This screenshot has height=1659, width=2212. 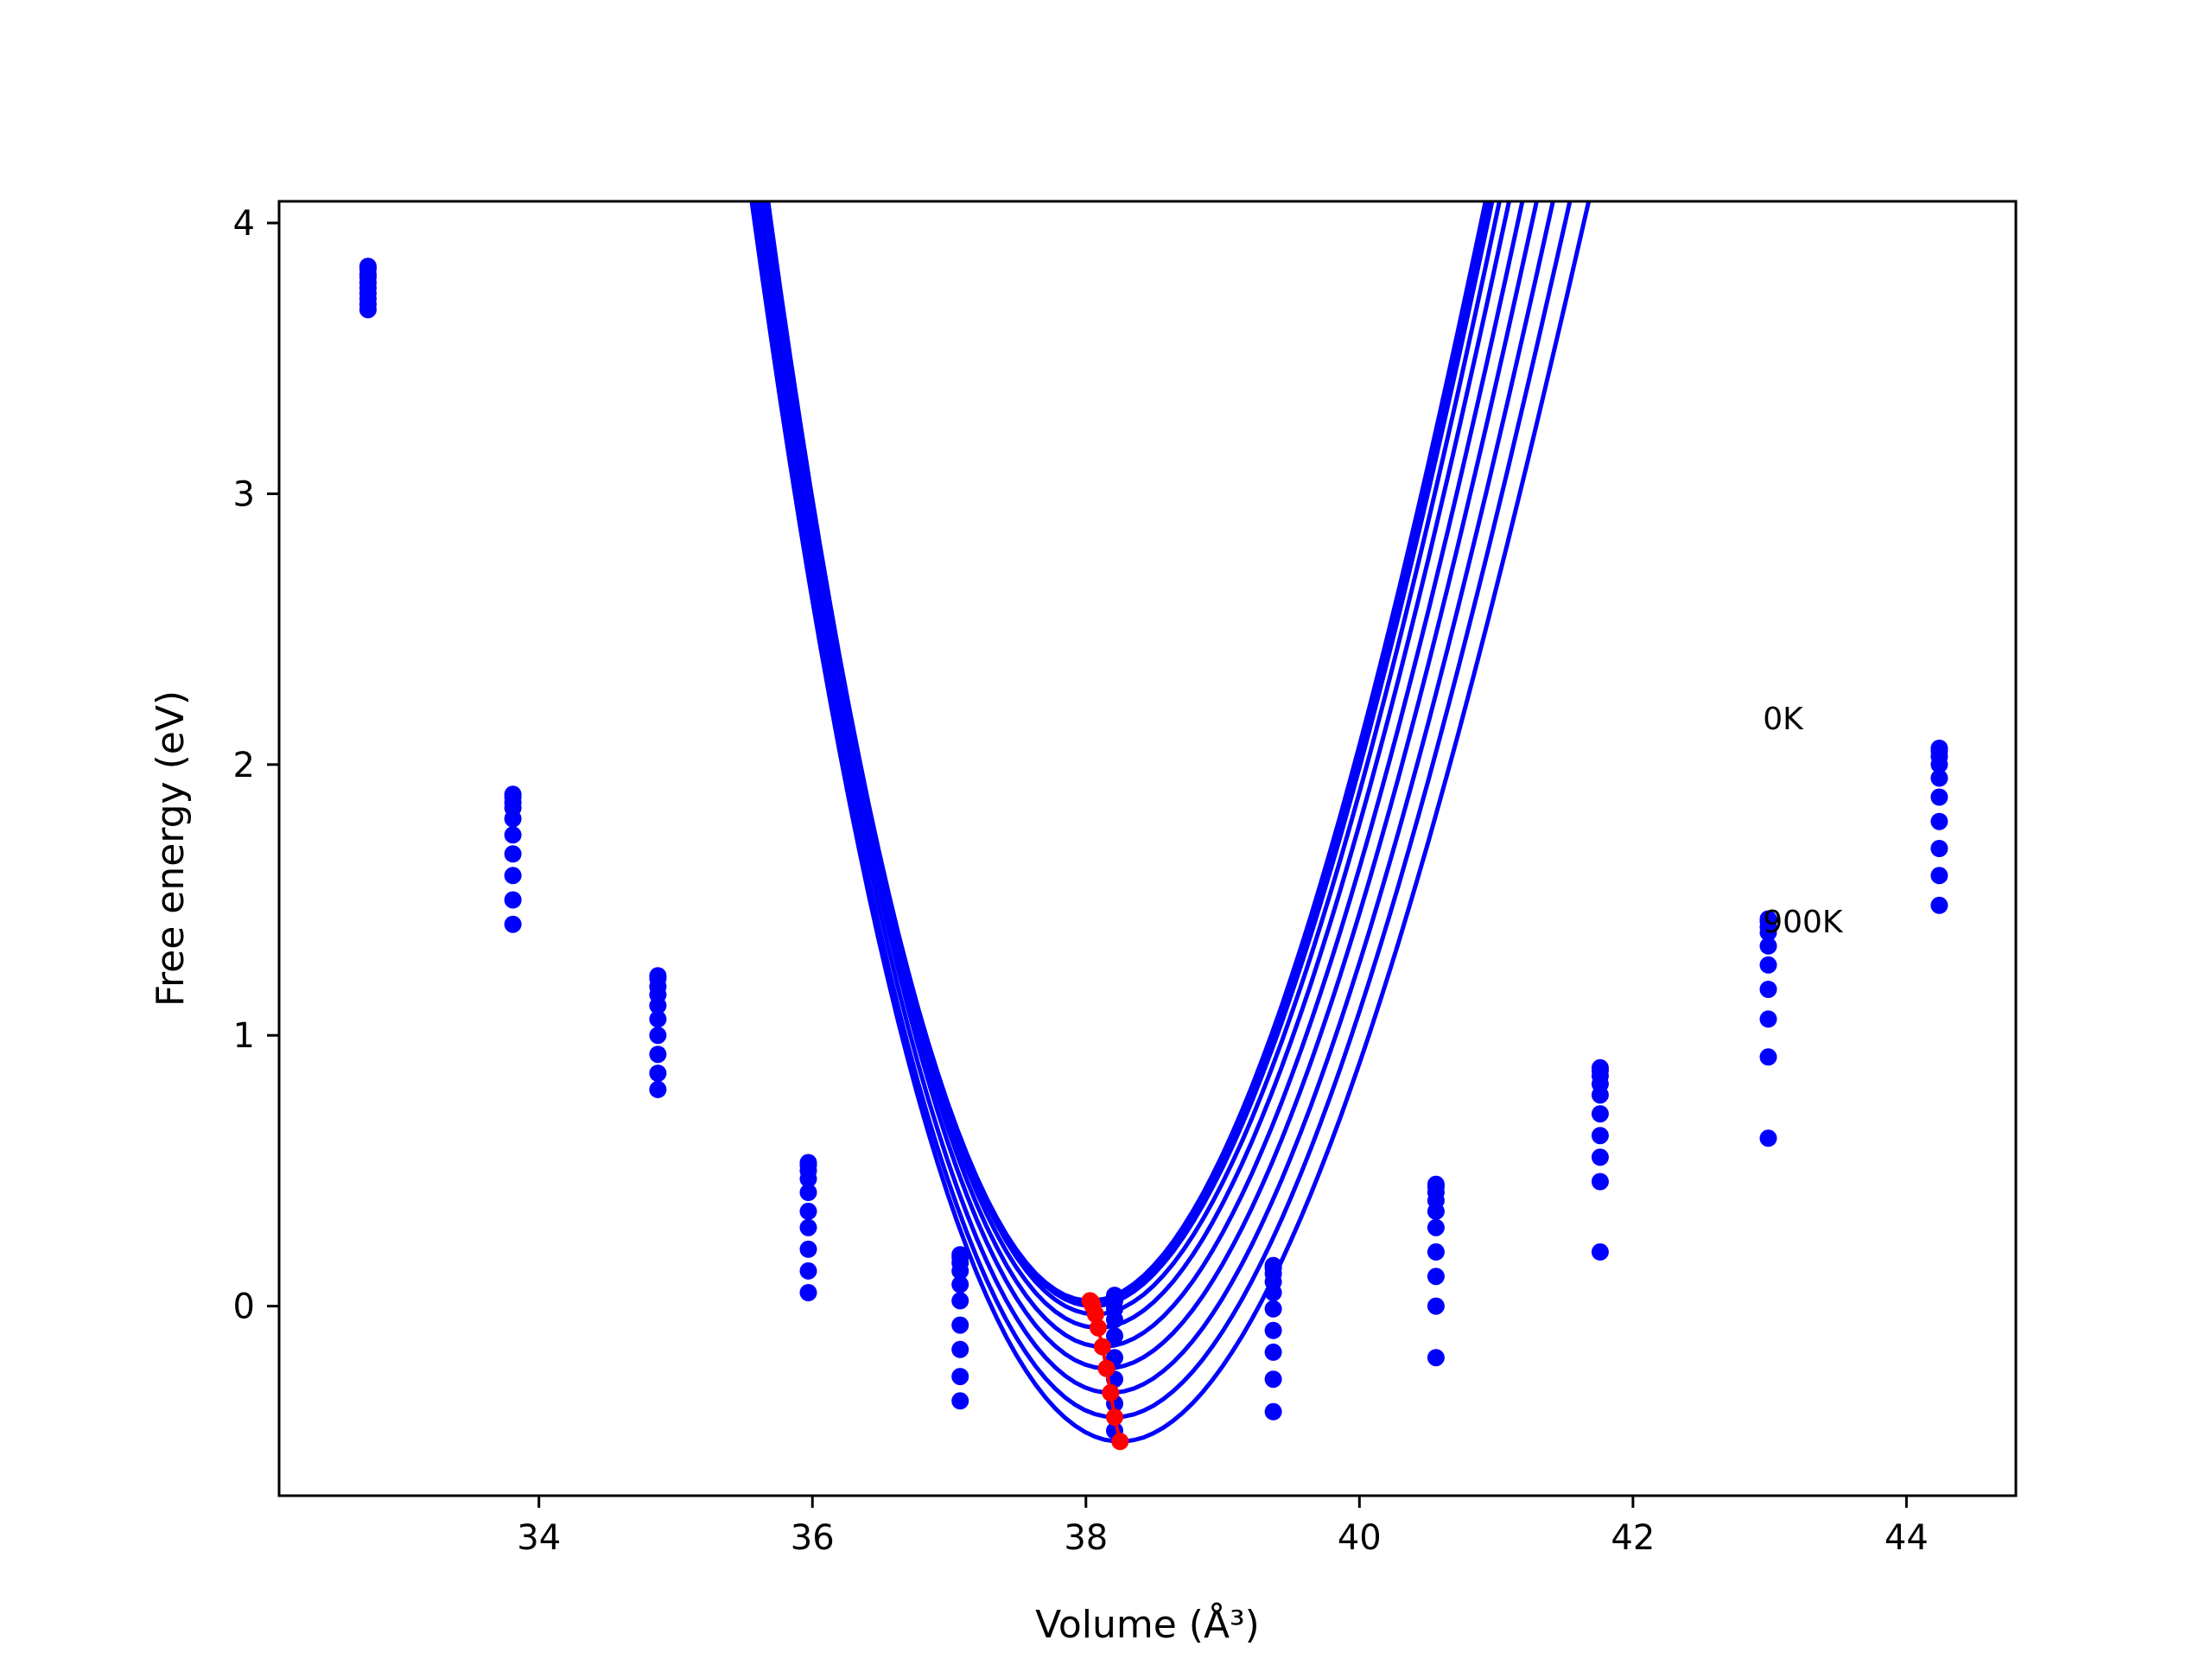 I want to click on y-tick-label: 0, so click(x=244, y=1307).